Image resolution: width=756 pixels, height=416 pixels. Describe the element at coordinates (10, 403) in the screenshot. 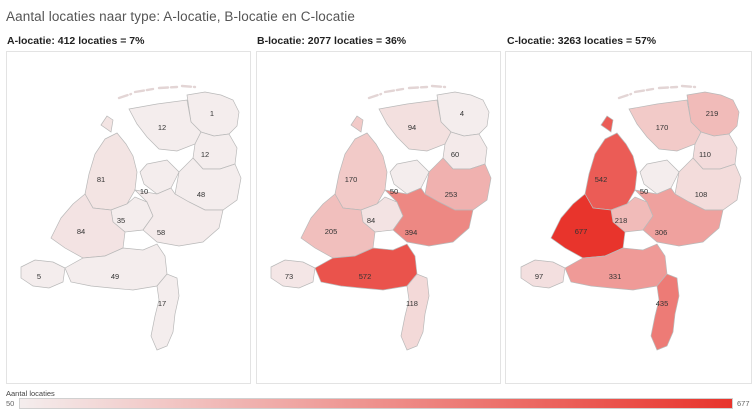

I see `legend-min-label: 50` at that location.